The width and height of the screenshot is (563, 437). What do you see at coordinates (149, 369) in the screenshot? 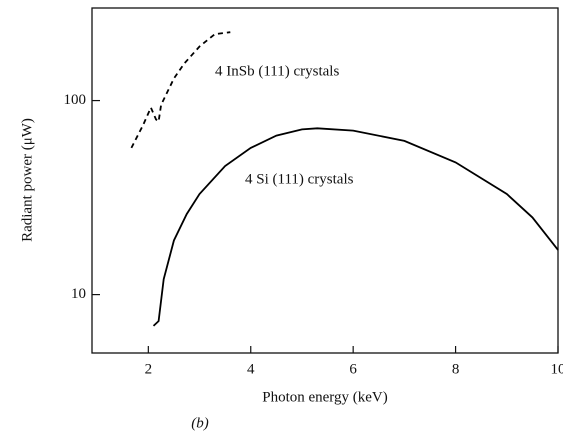
I see `x-tick-label: 2` at bounding box center [149, 369].